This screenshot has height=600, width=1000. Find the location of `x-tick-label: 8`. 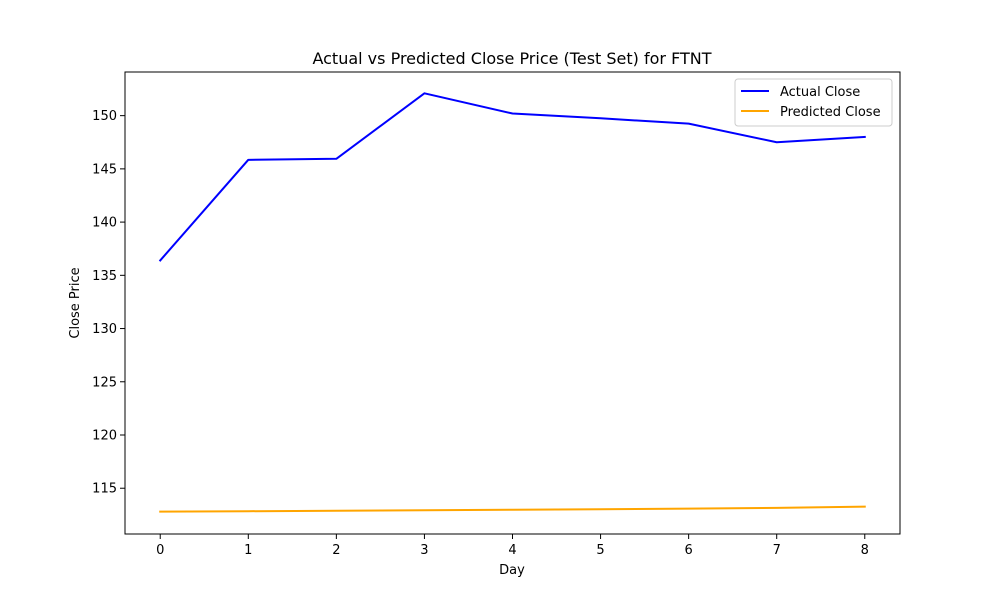

x-tick-label: 8 is located at coordinates (865, 550).